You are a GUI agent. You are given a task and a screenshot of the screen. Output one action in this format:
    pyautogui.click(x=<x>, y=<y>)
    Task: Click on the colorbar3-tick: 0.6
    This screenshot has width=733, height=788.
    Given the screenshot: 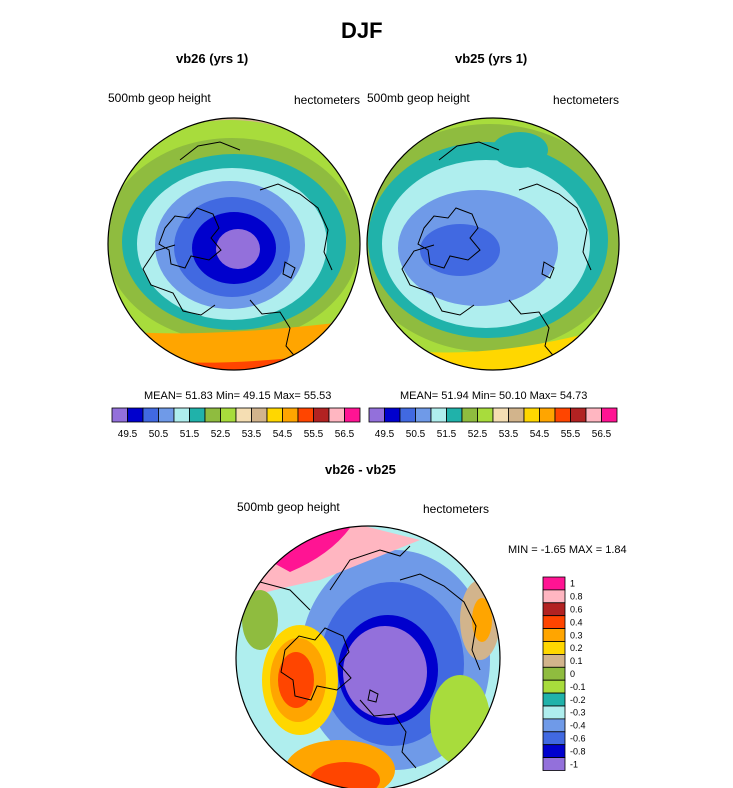 What is the action you would take?
    pyautogui.click(x=576, y=609)
    